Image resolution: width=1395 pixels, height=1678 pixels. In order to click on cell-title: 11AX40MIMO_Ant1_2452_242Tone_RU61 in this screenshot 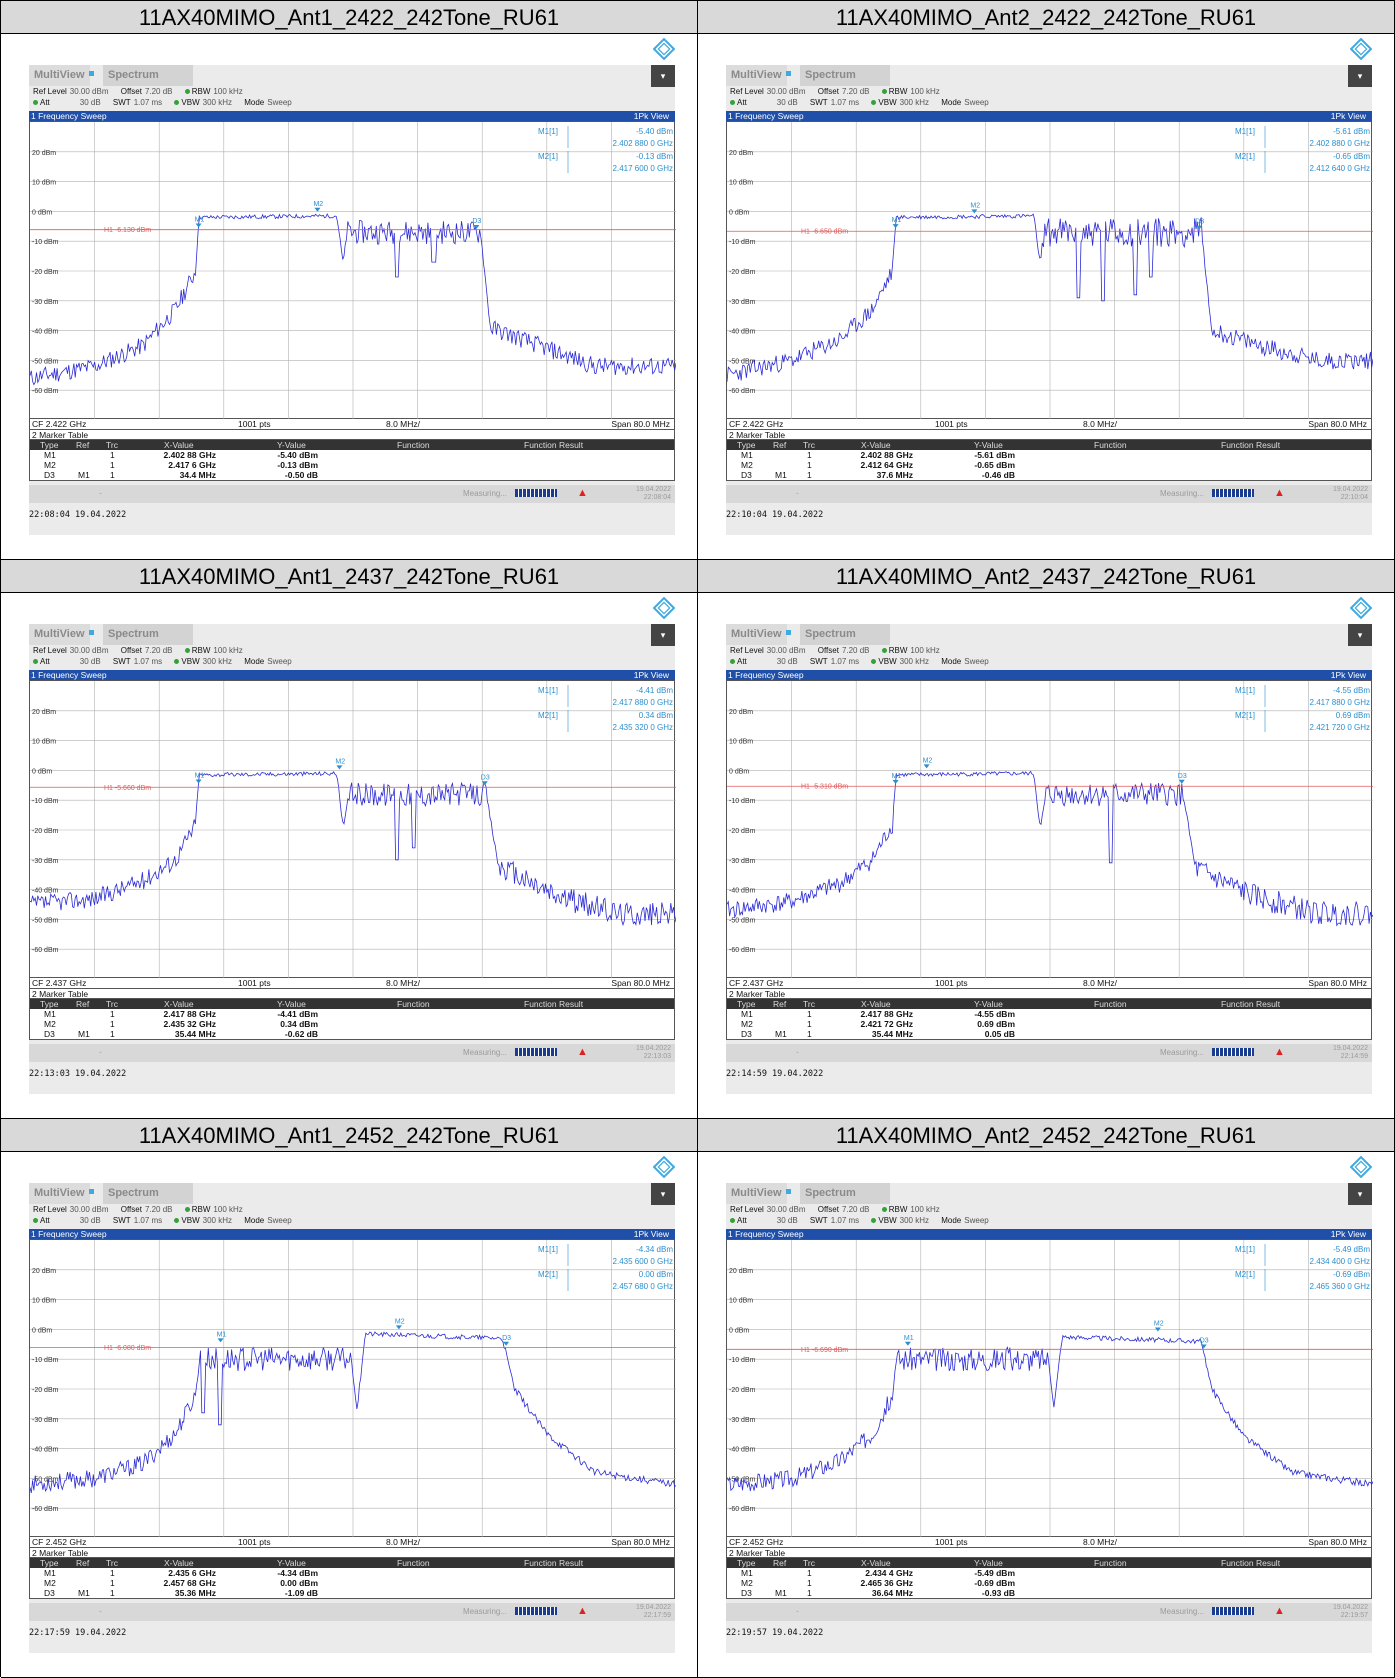, I will do `click(349, 1135)`.